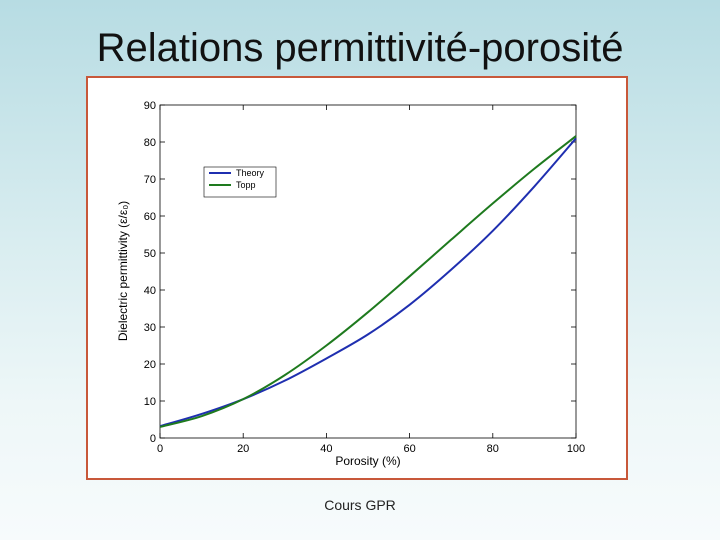 The height and width of the screenshot is (540, 720). What do you see at coordinates (150, 106) in the screenshot?
I see `y-tick-label: 90` at bounding box center [150, 106].